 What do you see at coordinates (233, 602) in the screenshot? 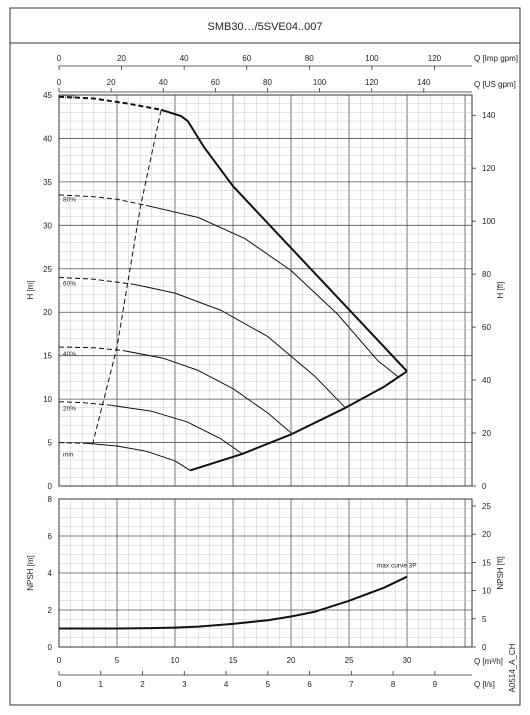
I see `npsh-curve` at bounding box center [233, 602].